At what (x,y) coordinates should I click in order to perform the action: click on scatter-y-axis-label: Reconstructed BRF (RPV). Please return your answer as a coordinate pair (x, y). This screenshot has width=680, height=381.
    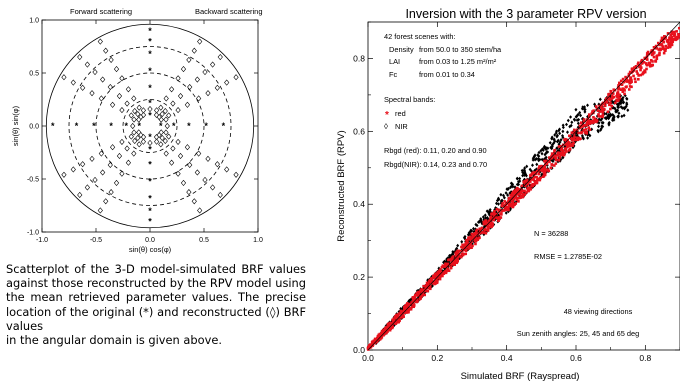
    Looking at the image, I should click on (341, 185).